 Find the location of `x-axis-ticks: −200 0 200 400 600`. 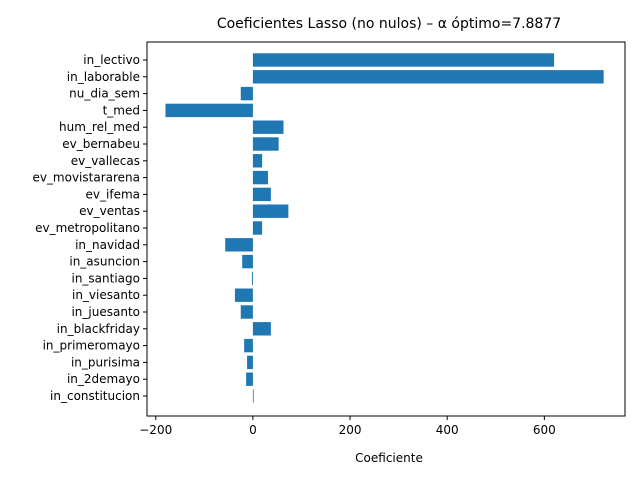

x-axis-ticks: −200 0 200 400 600 is located at coordinates (347, 426).